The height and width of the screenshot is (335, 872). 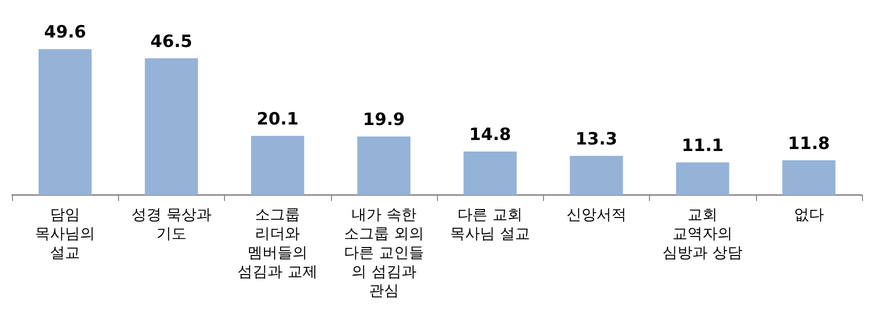 What do you see at coordinates (490, 134) in the screenshot?
I see `data-label: 14.8` at bounding box center [490, 134].